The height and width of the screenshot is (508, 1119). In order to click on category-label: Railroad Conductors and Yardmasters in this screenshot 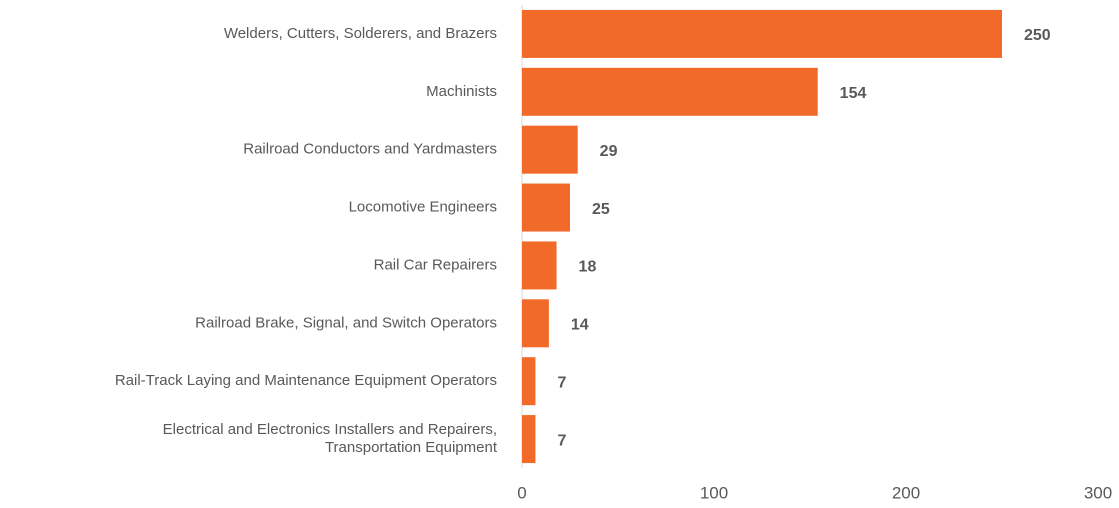, I will do `click(370, 149)`.